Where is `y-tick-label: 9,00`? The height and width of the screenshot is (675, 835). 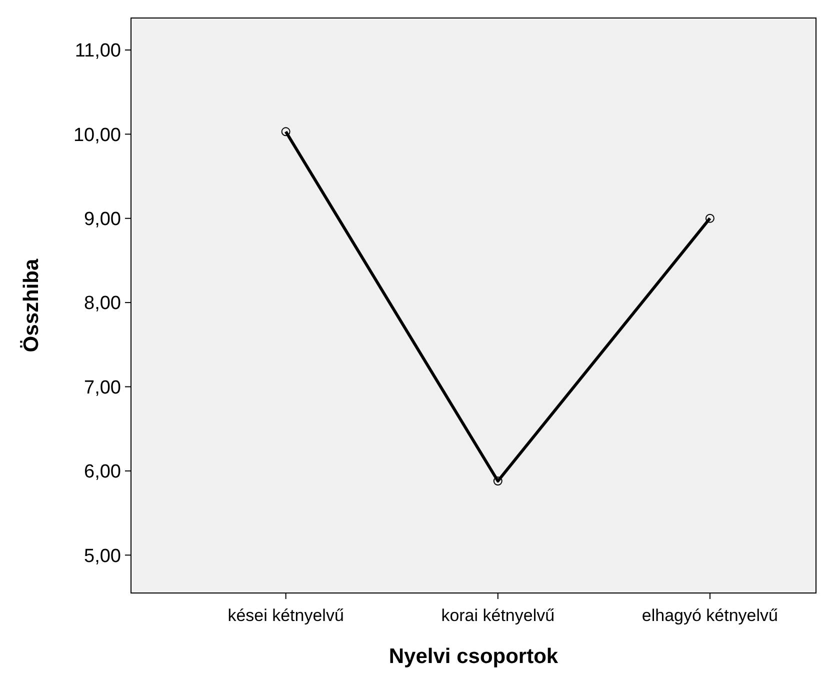 y-tick-label: 9,00 is located at coordinates (102, 219).